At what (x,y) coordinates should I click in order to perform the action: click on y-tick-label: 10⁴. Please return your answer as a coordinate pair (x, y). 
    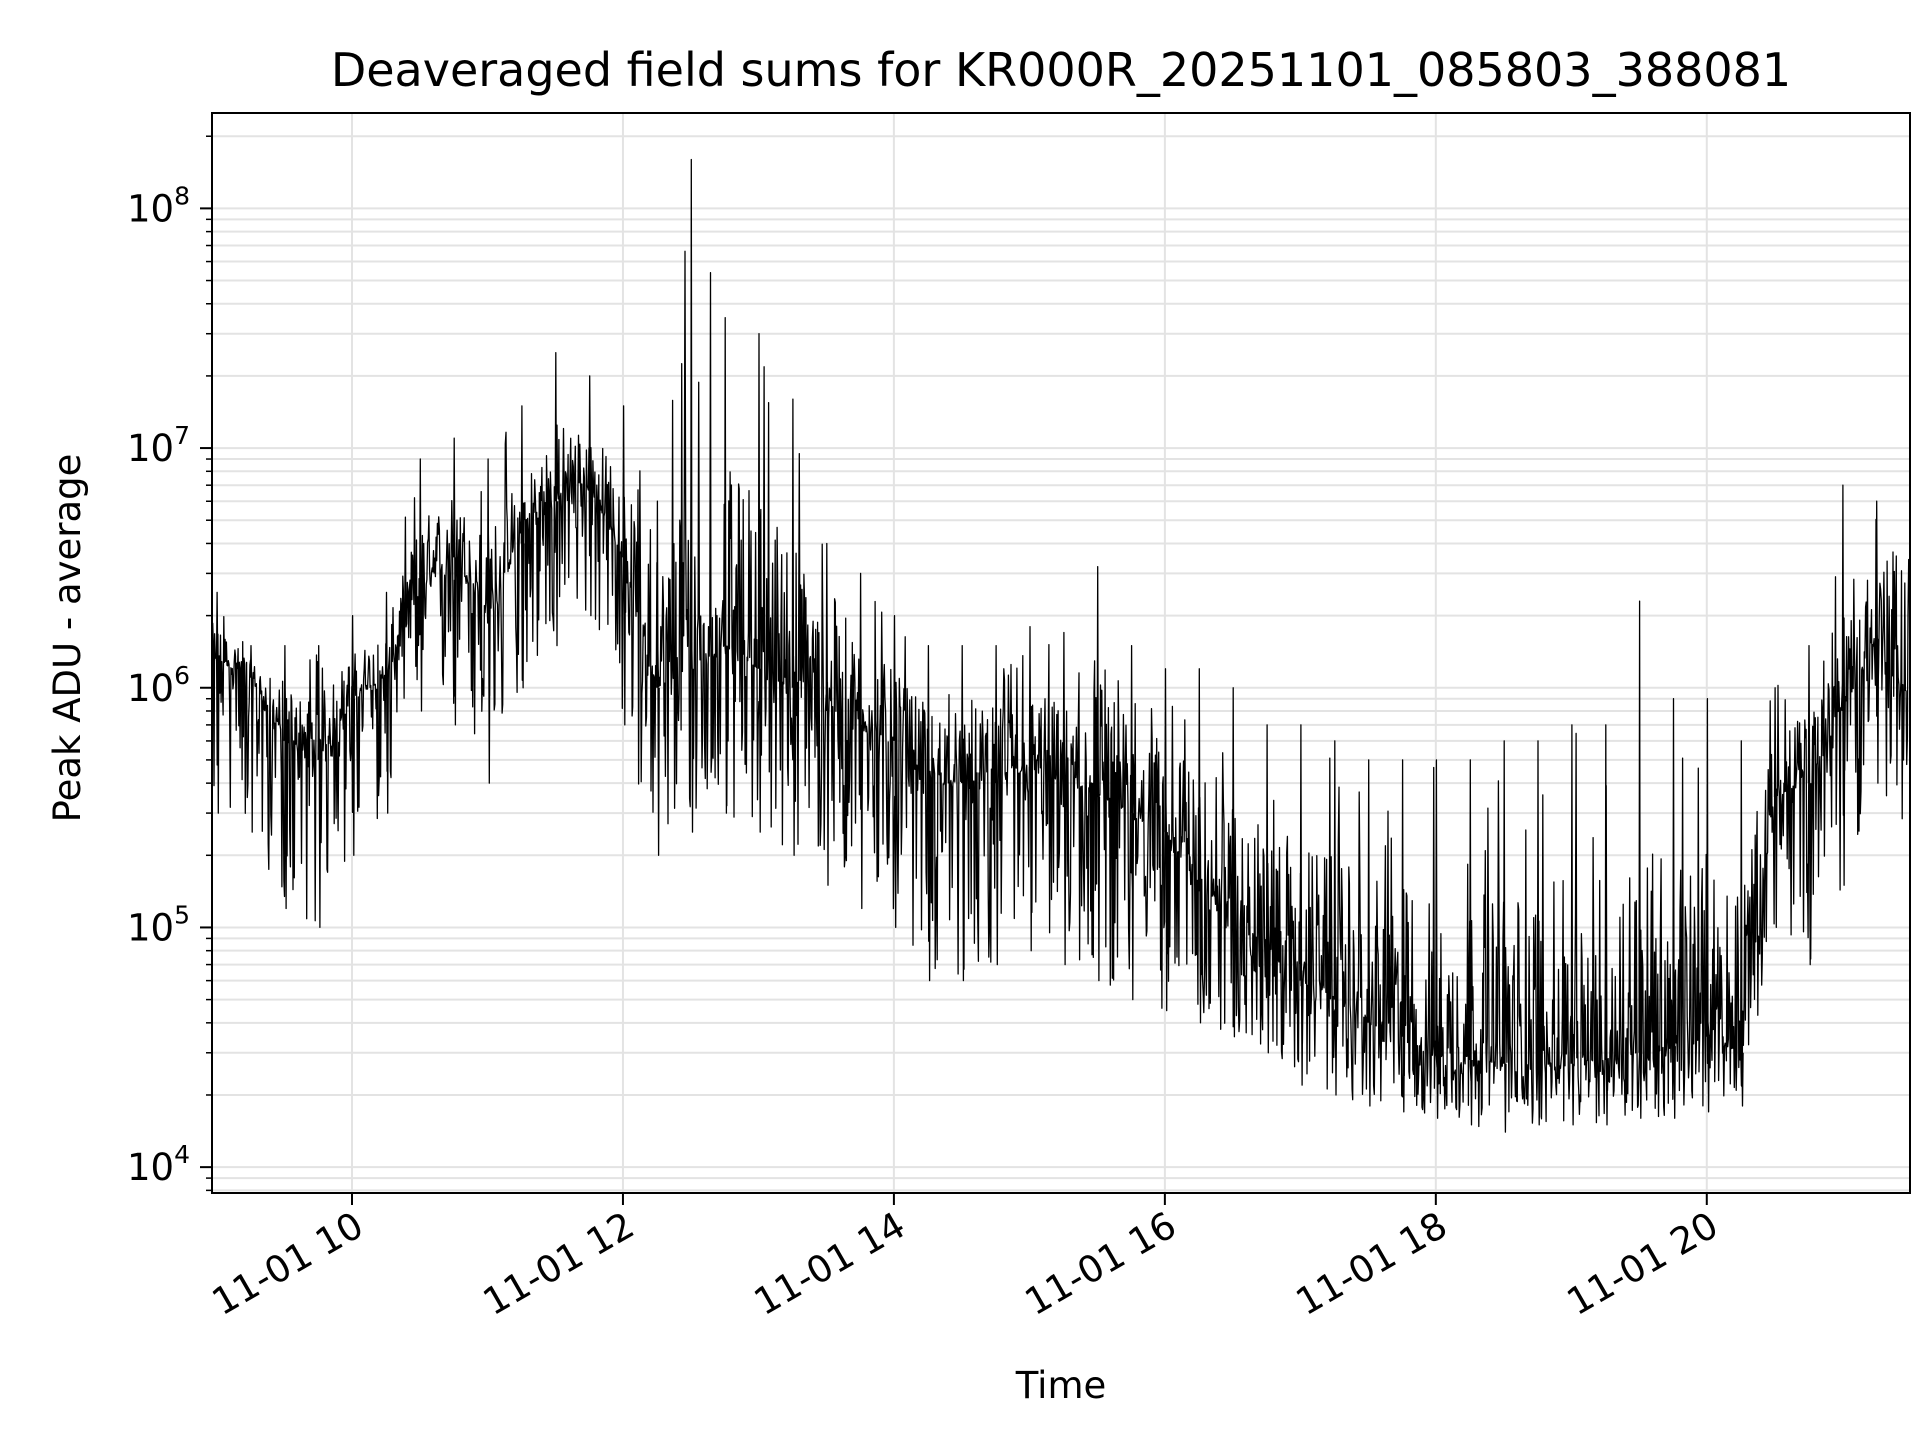
    Looking at the image, I should click on (158, 1164).